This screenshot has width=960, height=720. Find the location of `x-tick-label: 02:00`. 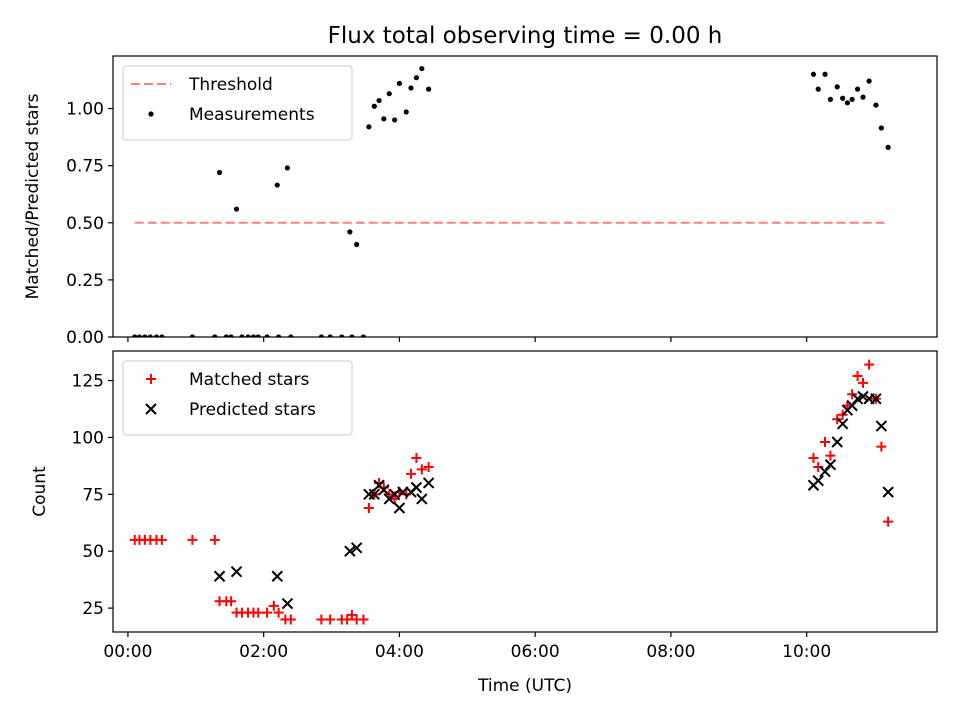

x-tick-label: 02:00 is located at coordinates (263, 652).